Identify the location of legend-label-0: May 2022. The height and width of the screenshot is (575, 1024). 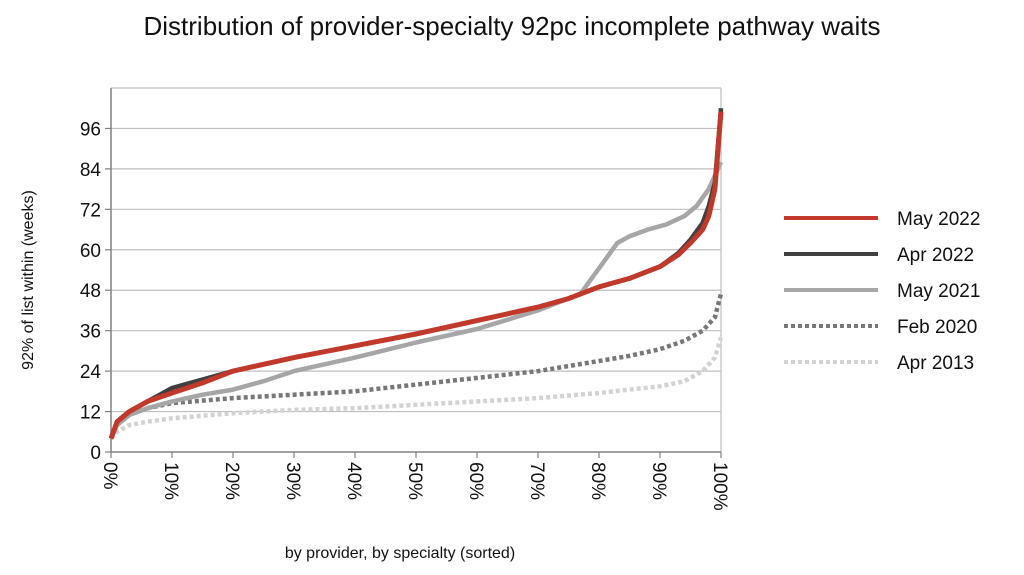
(938, 219).